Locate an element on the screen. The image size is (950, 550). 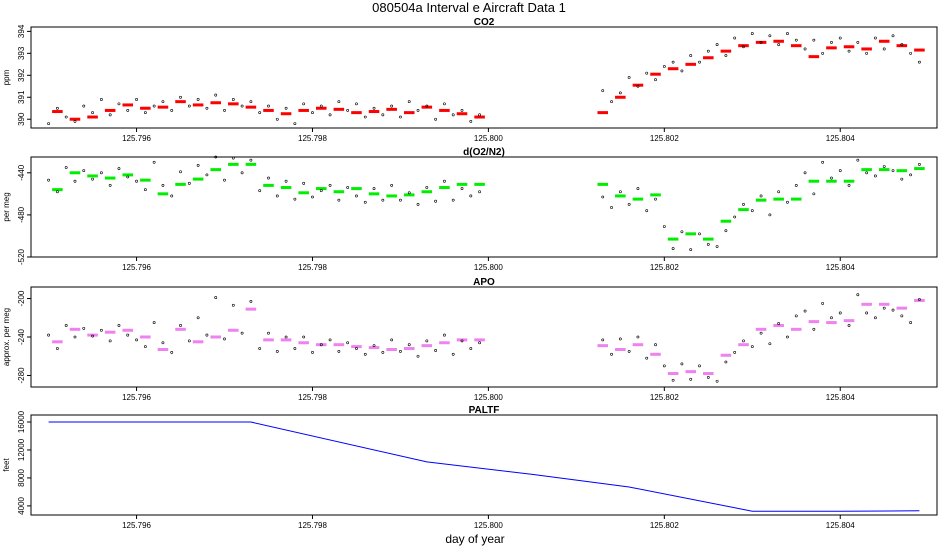
x-tick-label: 125.804 is located at coordinates (840, 397).